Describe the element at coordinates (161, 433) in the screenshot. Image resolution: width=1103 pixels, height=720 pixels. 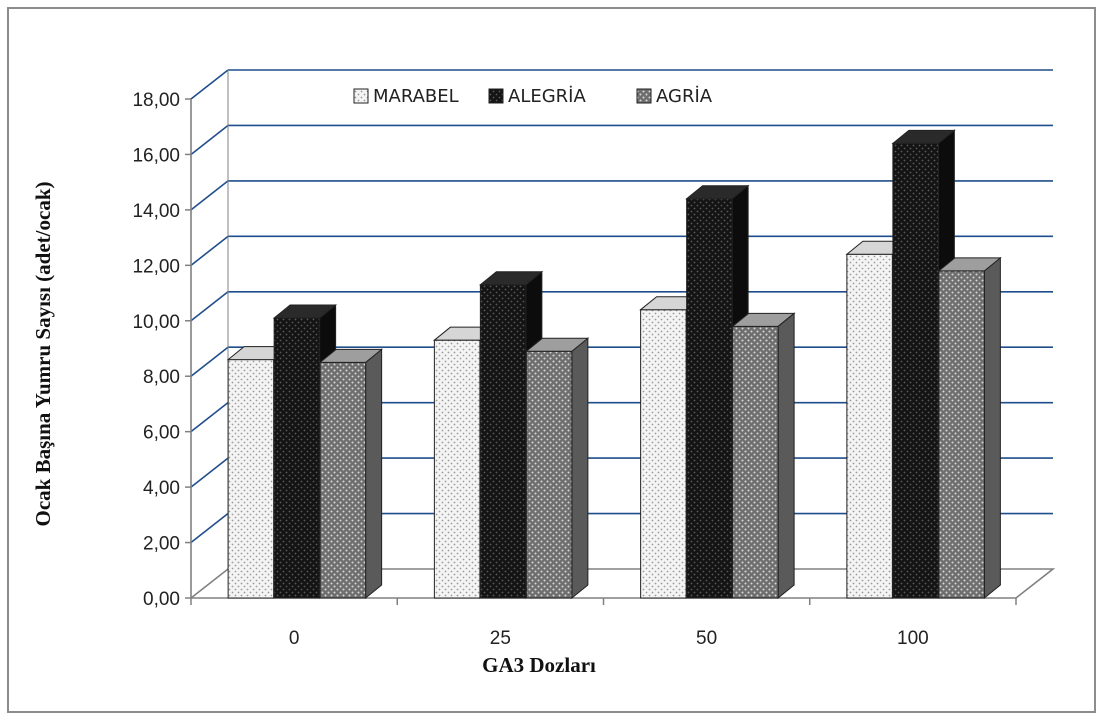
I see `y-tick-label: 6,00` at that location.